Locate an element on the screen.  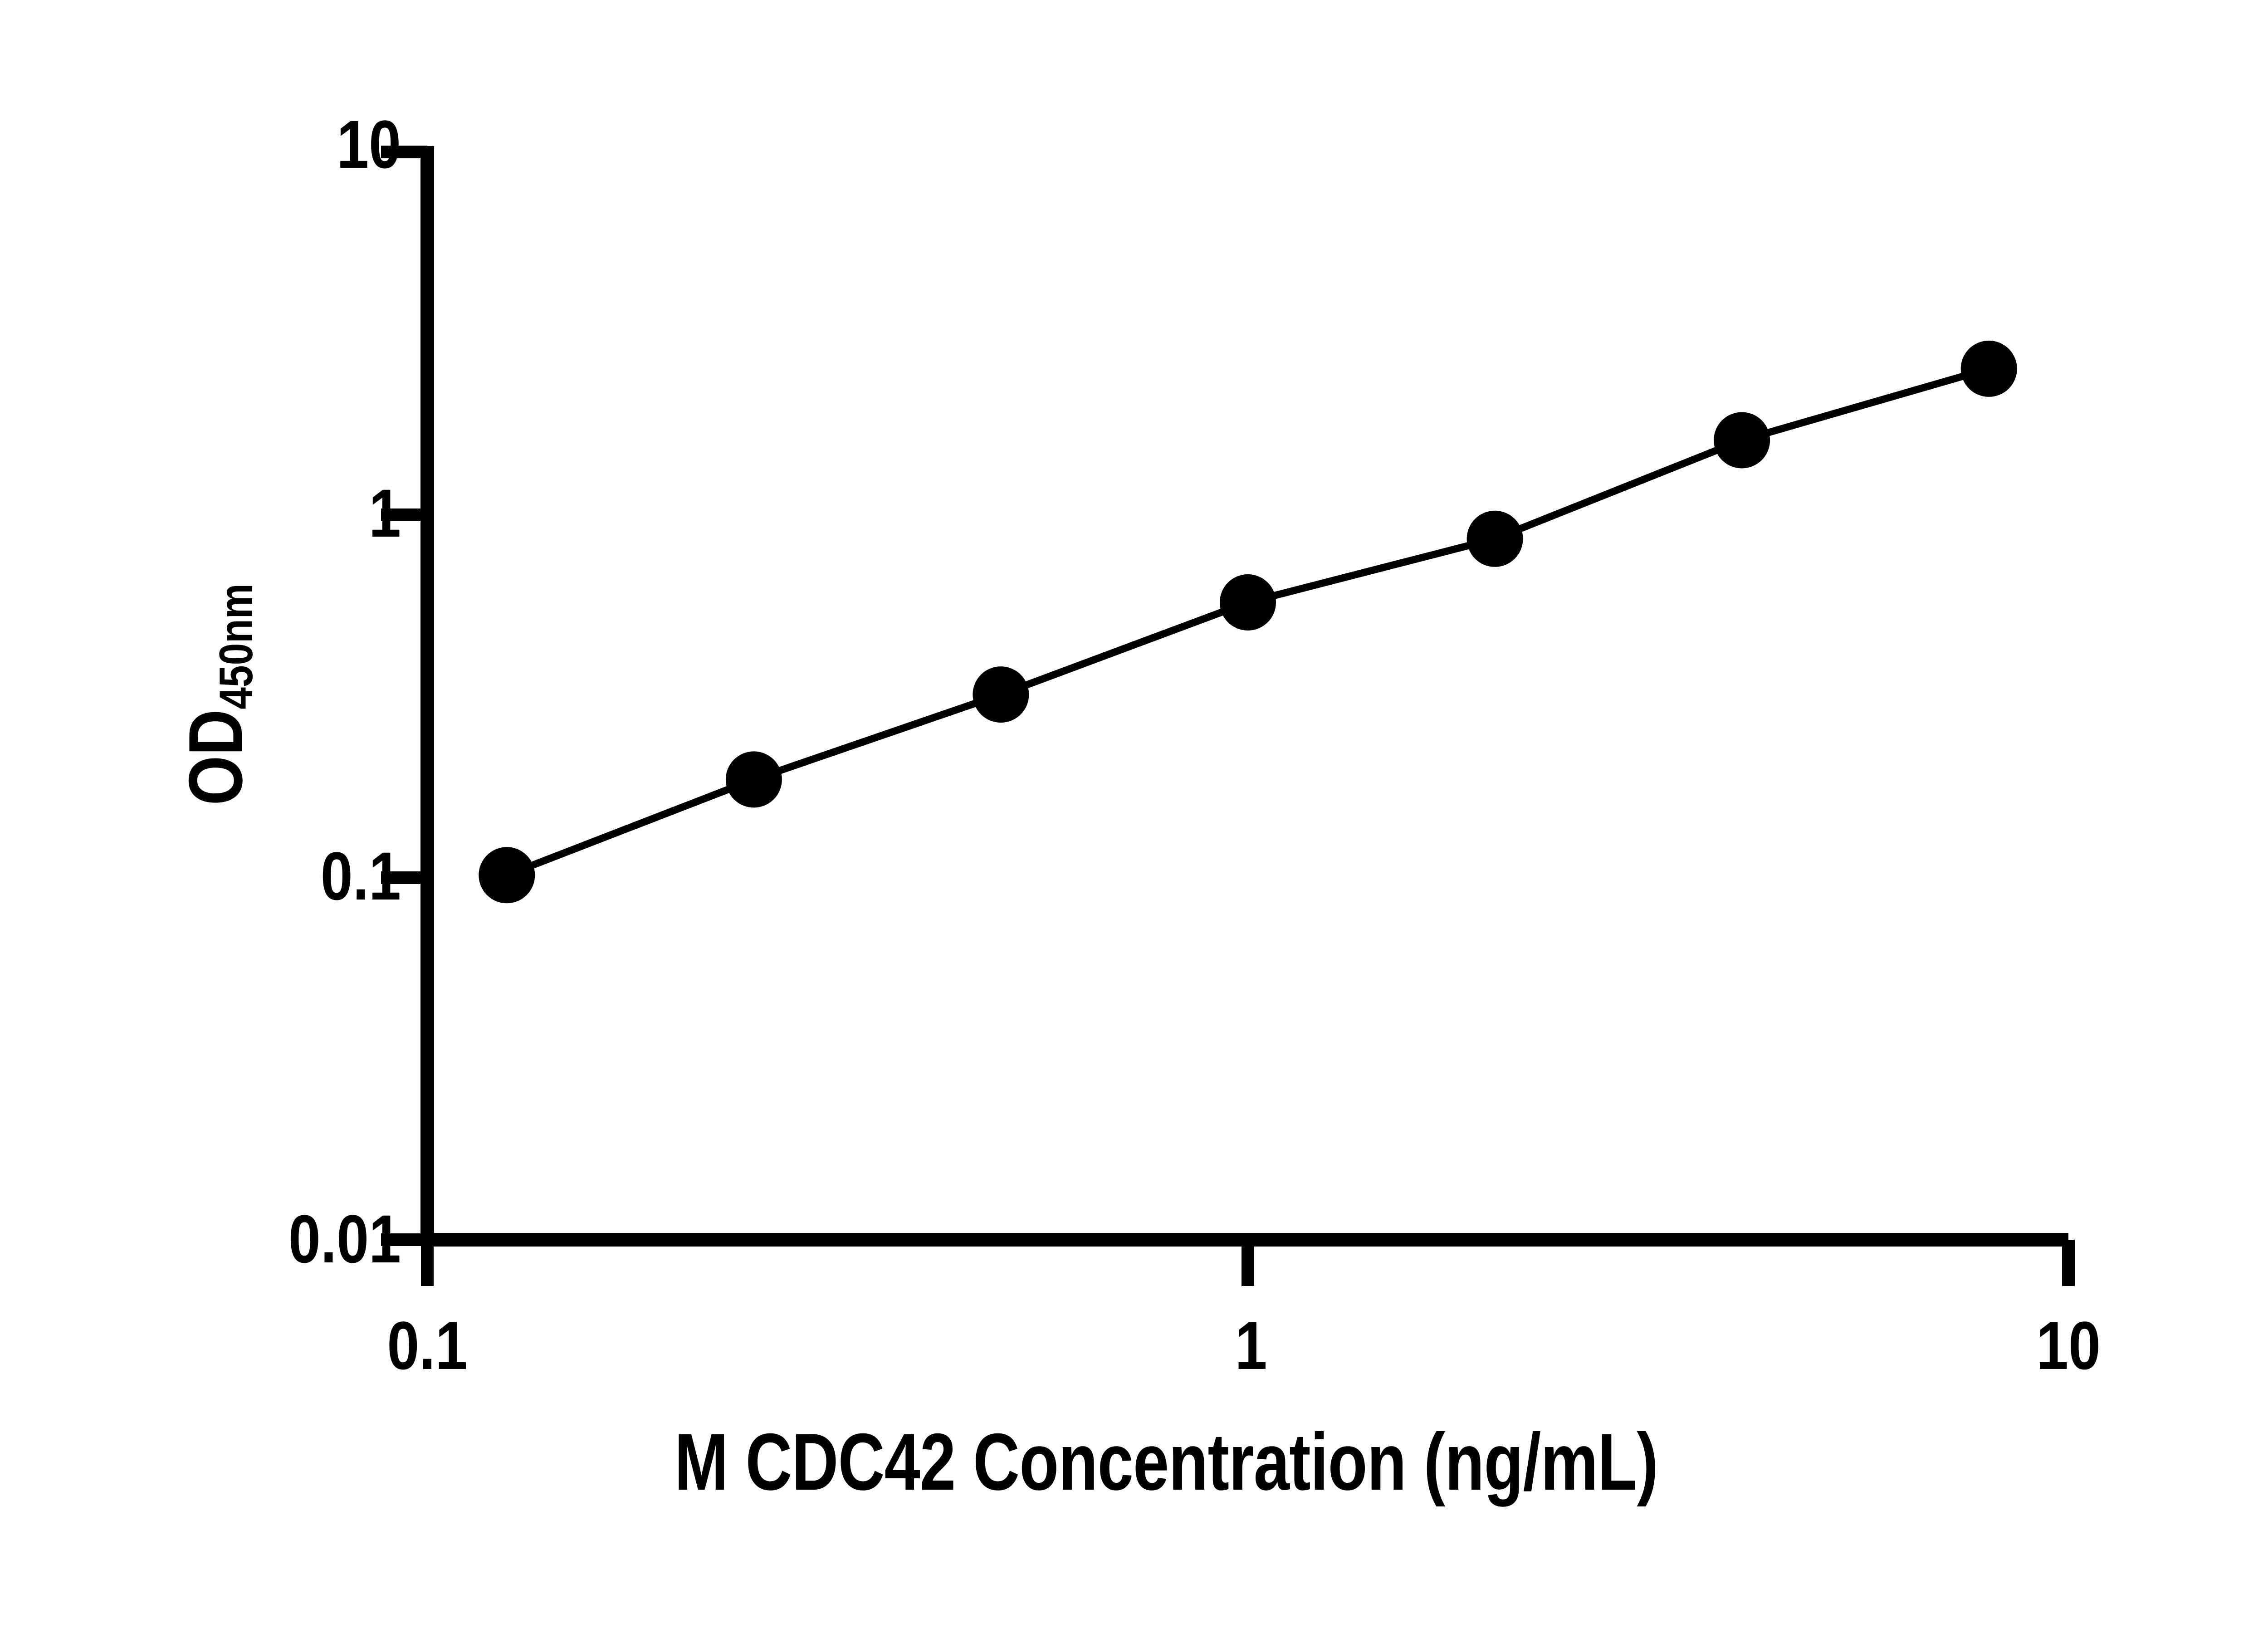
y-tick-label-10: 10 is located at coordinates (369, 144).